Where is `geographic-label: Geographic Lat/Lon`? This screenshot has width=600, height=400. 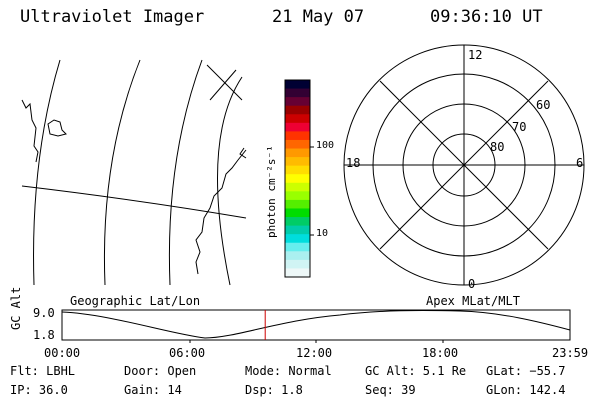
geographic-label: Geographic Lat/Lon is located at coordinates (135, 301).